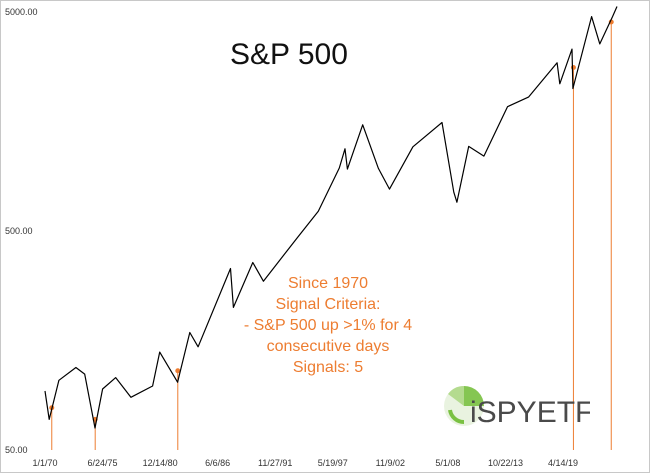  I want to click on x-tick-label: 5/1/08, so click(447, 463).